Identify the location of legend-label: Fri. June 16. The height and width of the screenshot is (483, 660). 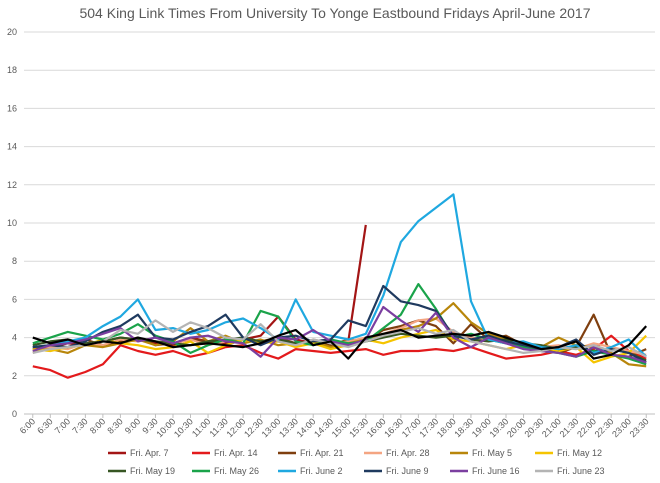
(496, 471).